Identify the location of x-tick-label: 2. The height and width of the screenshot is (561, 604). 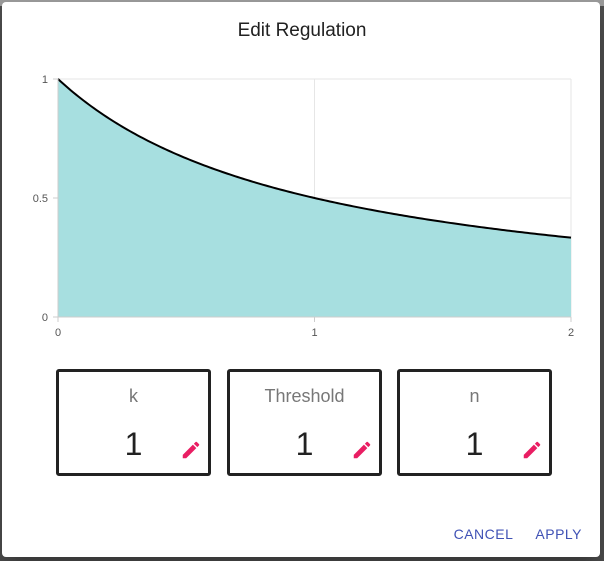
(571, 333).